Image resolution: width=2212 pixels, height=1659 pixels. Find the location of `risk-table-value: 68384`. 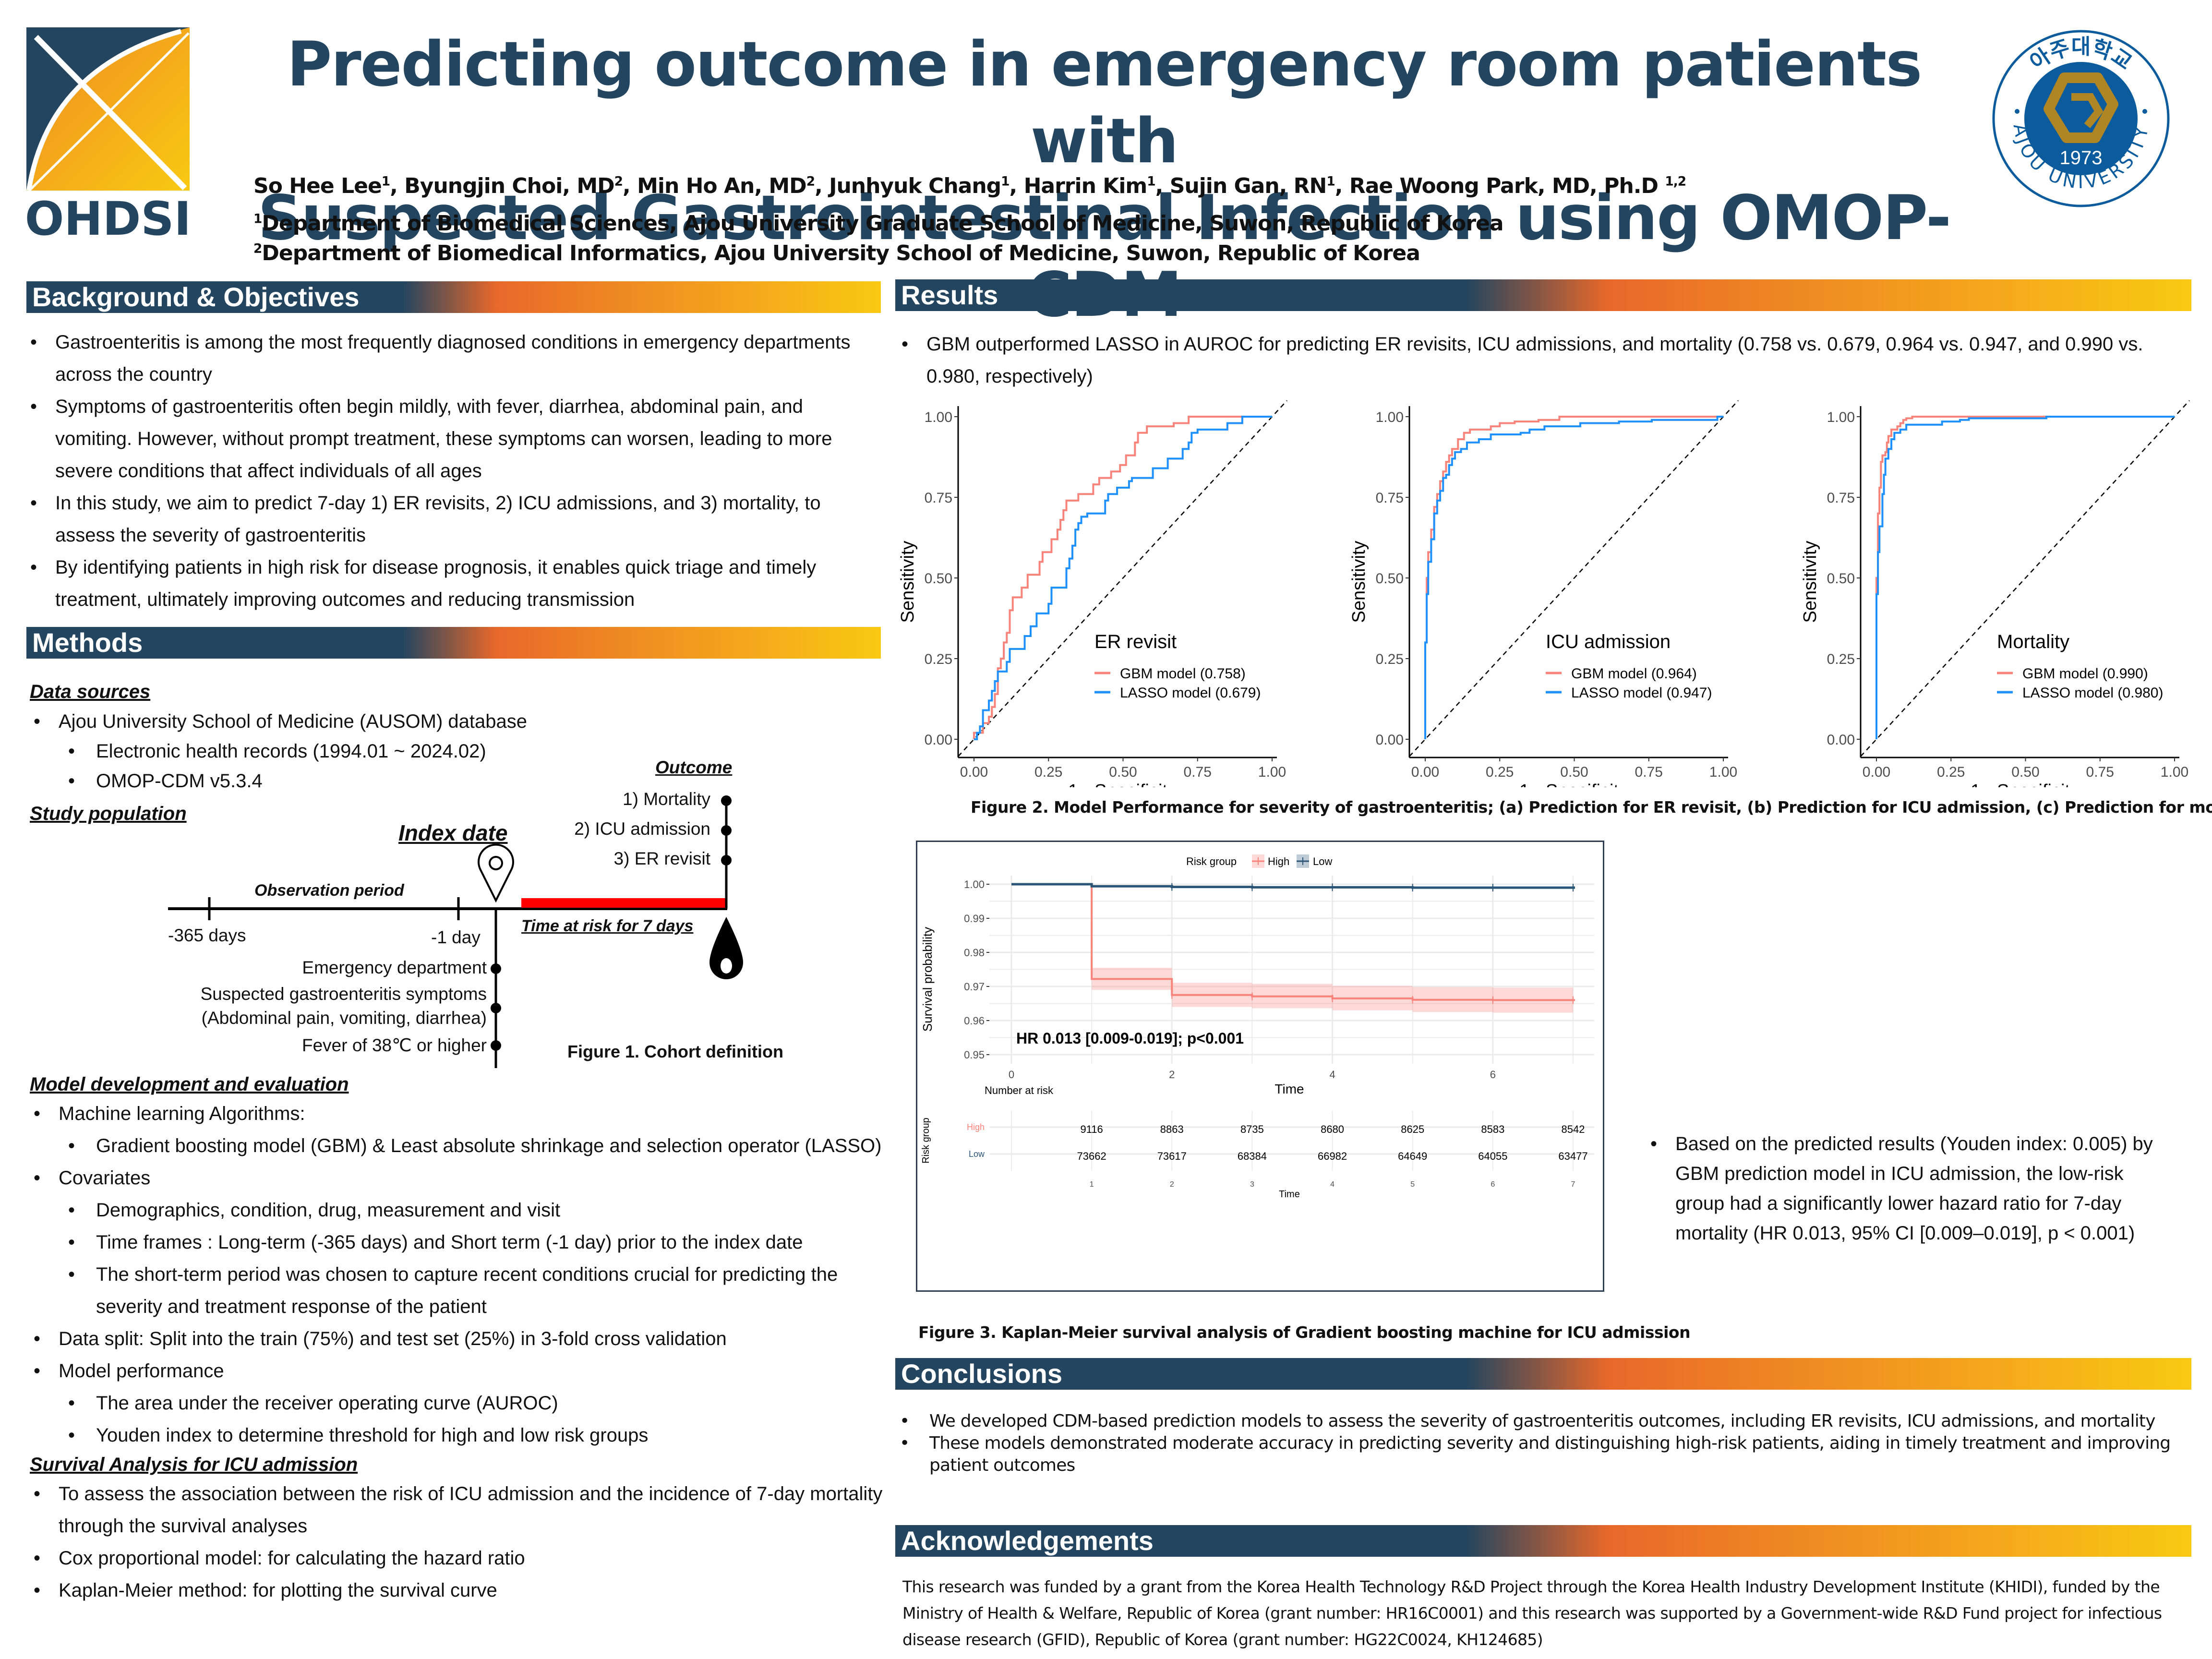

risk-table-value: 68384 is located at coordinates (1252, 1156).